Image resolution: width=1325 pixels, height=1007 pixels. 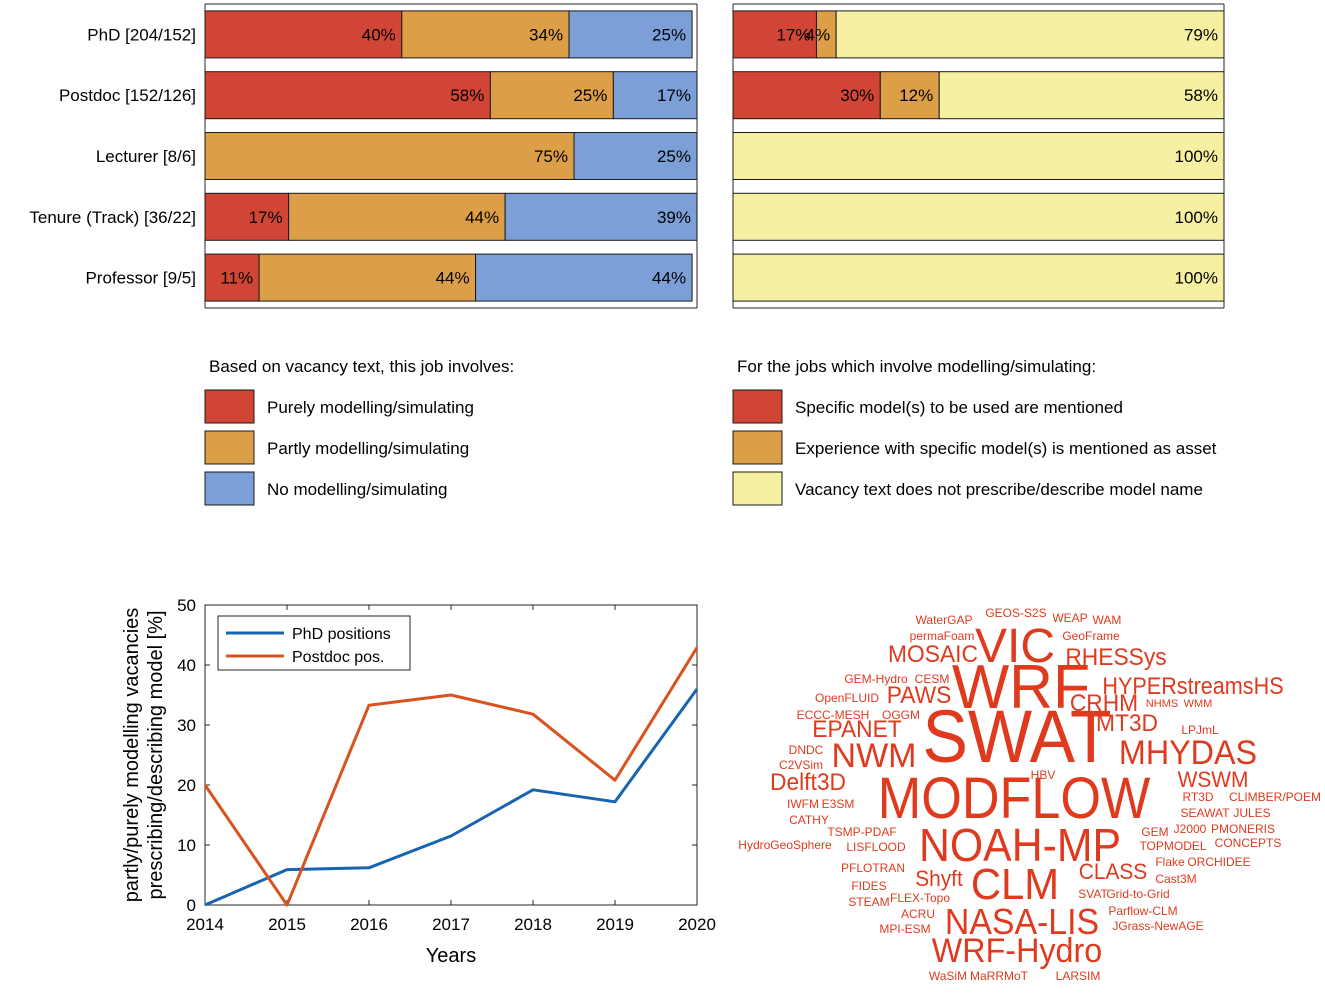 I want to click on bar-data-label: 25%, so click(x=674, y=156).